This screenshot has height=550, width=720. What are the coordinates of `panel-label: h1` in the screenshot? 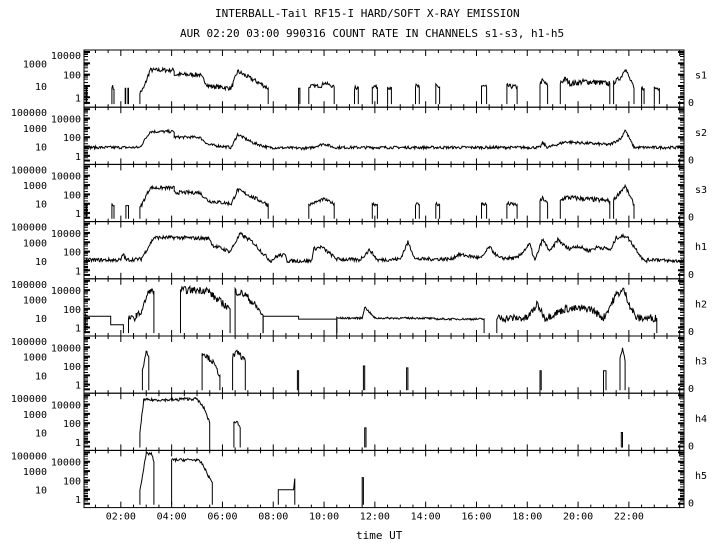 It's located at (701, 247).